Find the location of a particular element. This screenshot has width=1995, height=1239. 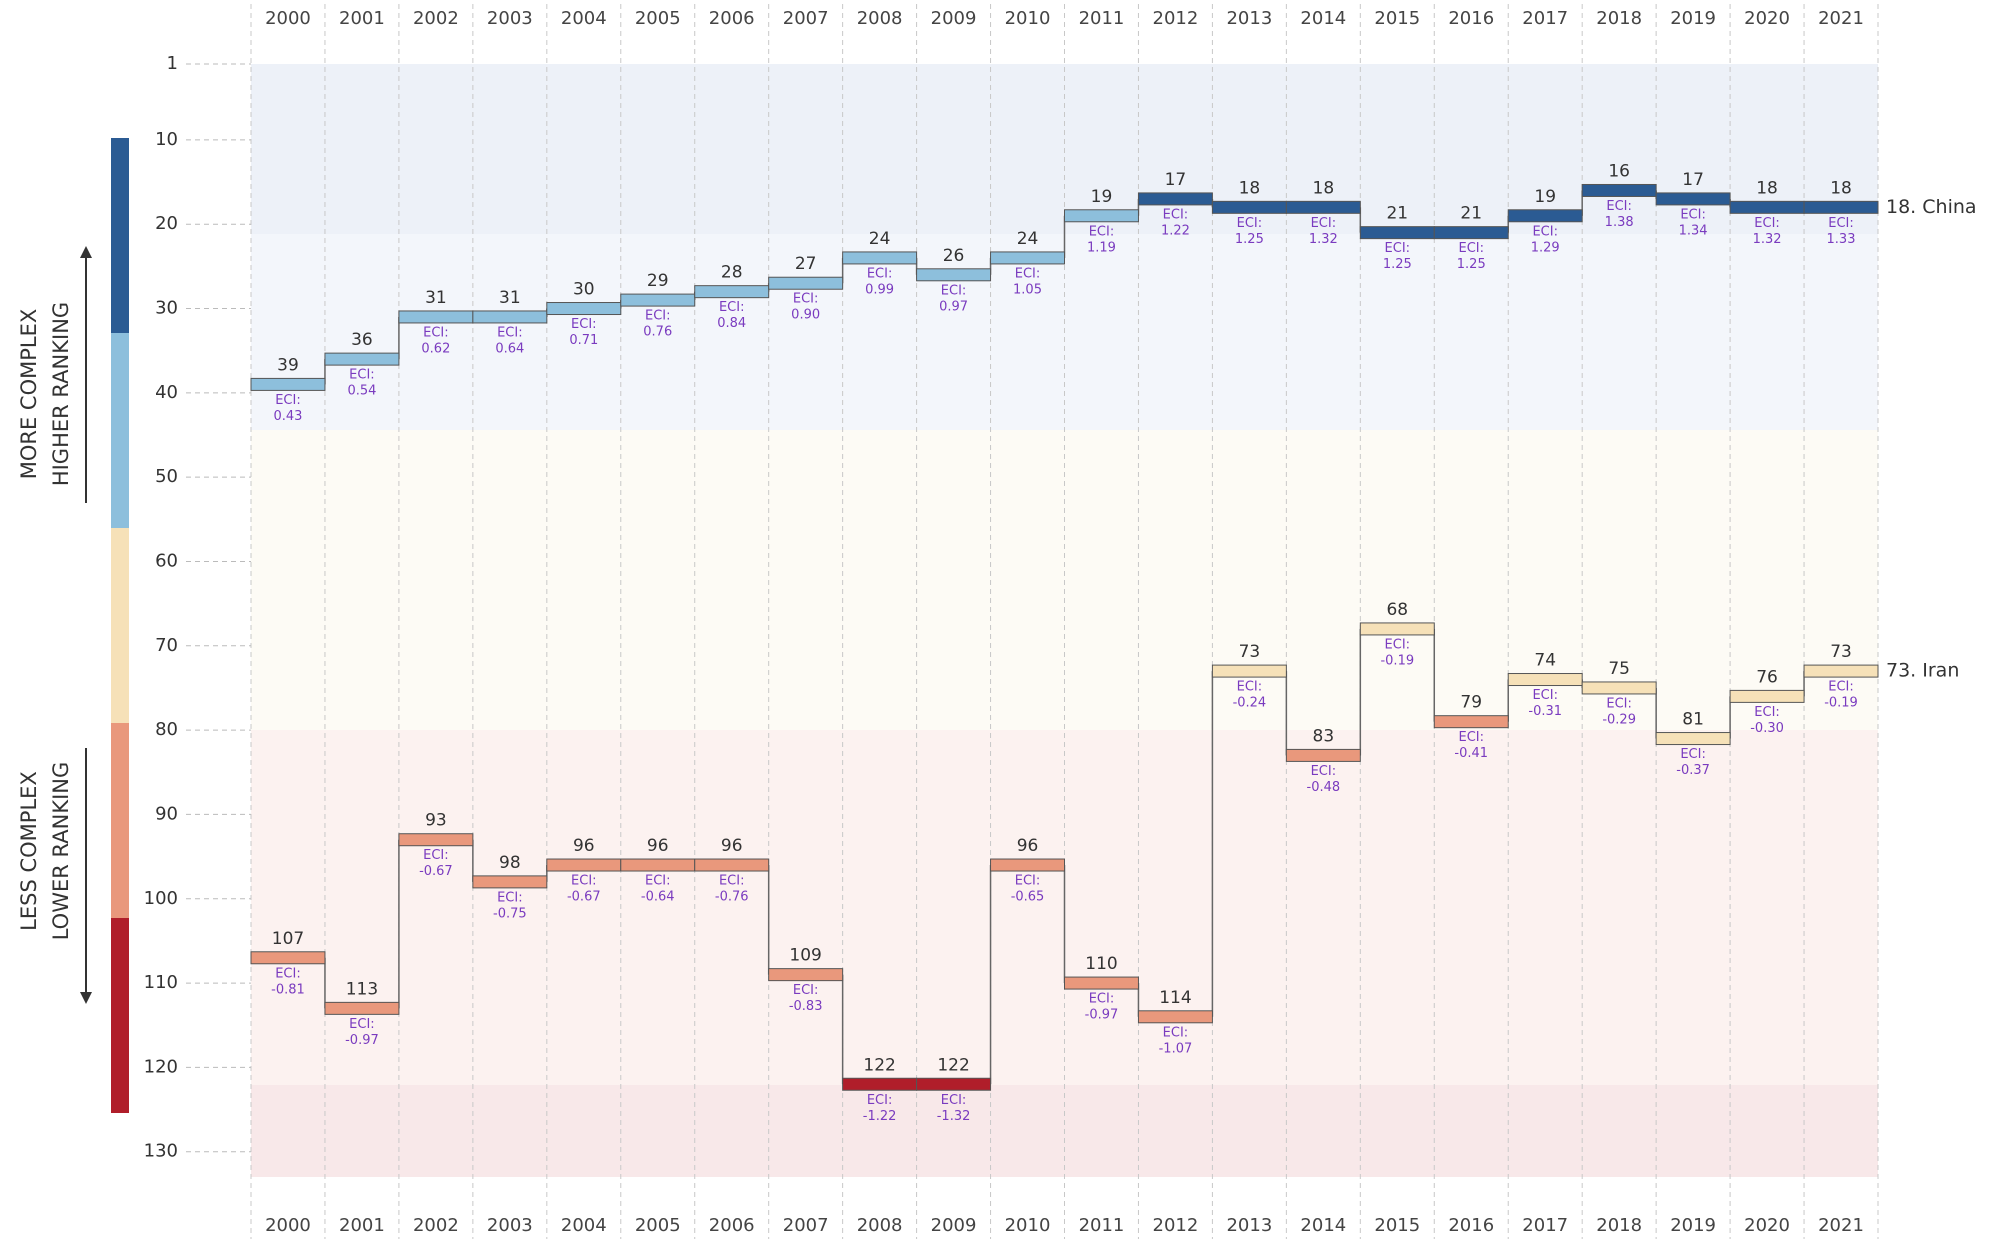

eci-label: 1.05 is located at coordinates (1027, 289).